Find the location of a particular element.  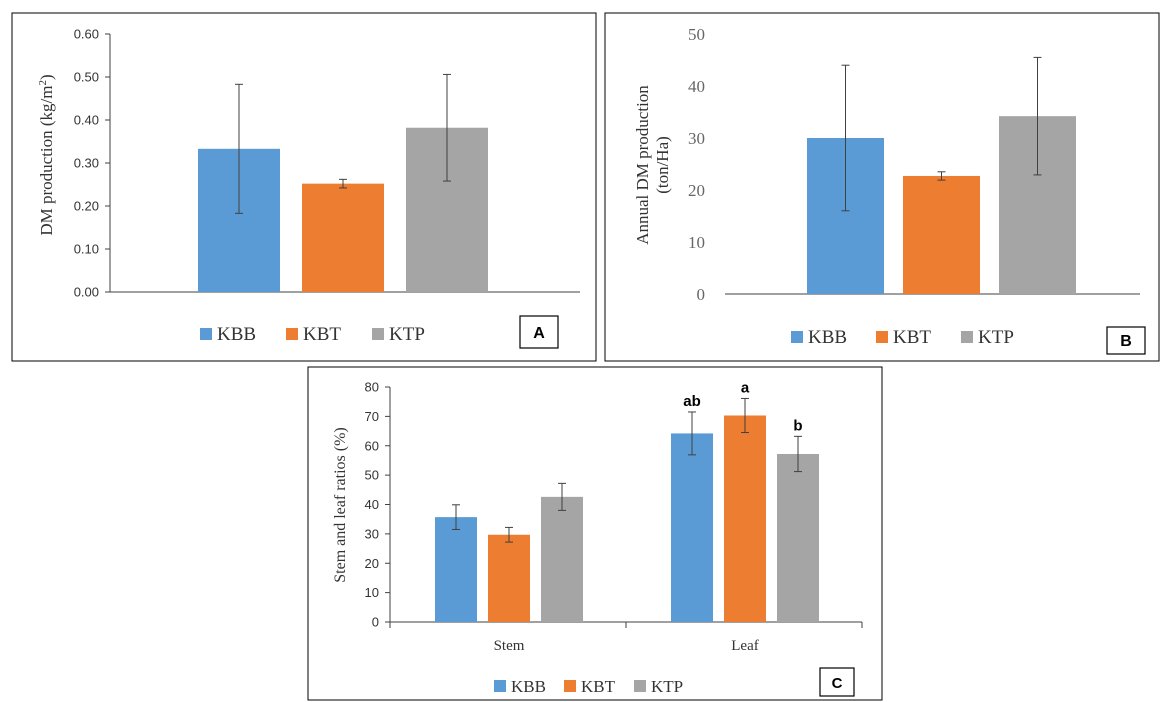

panel-a-bars is located at coordinates (343, 183).